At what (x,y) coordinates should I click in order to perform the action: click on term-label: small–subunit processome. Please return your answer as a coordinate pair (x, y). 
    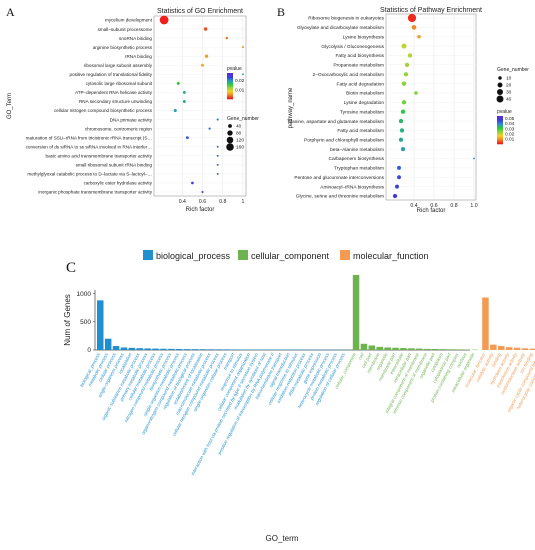
    Looking at the image, I should click on (125, 29).